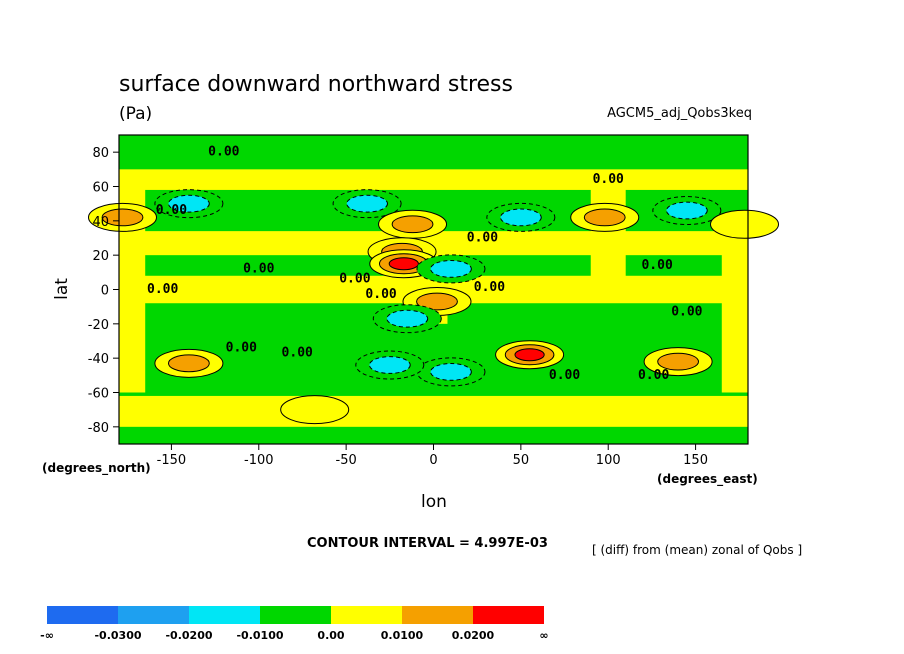  What do you see at coordinates (697, 550) in the screenshot?
I see `footnote: [ (diff) from (mean) zonal of Qobs ]` at bounding box center [697, 550].